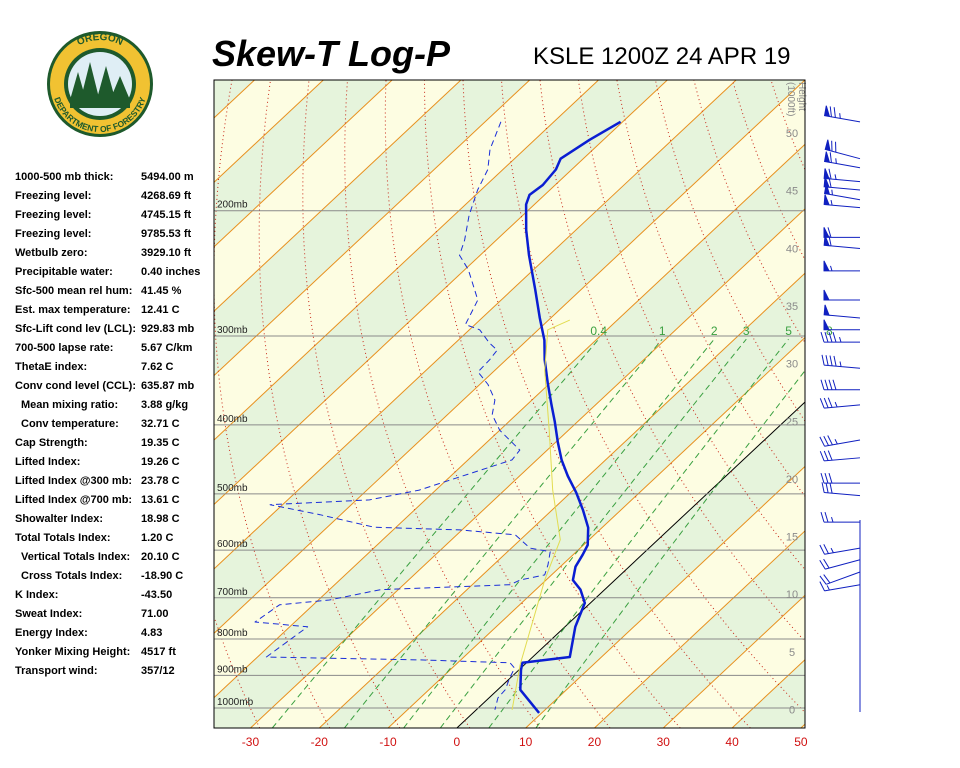 Image resolution: width=960 pixels, height=768 pixels. I want to click on index-value: 32.71 C, so click(160, 424).